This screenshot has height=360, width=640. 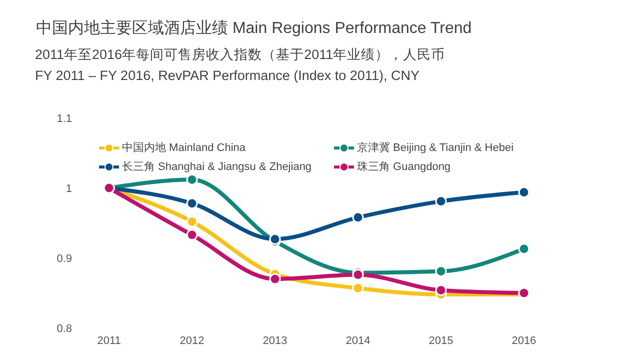 What do you see at coordinates (64, 328) in the screenshot?
I see `y-tick-label: 0.8` at bounding box center [64, 328].